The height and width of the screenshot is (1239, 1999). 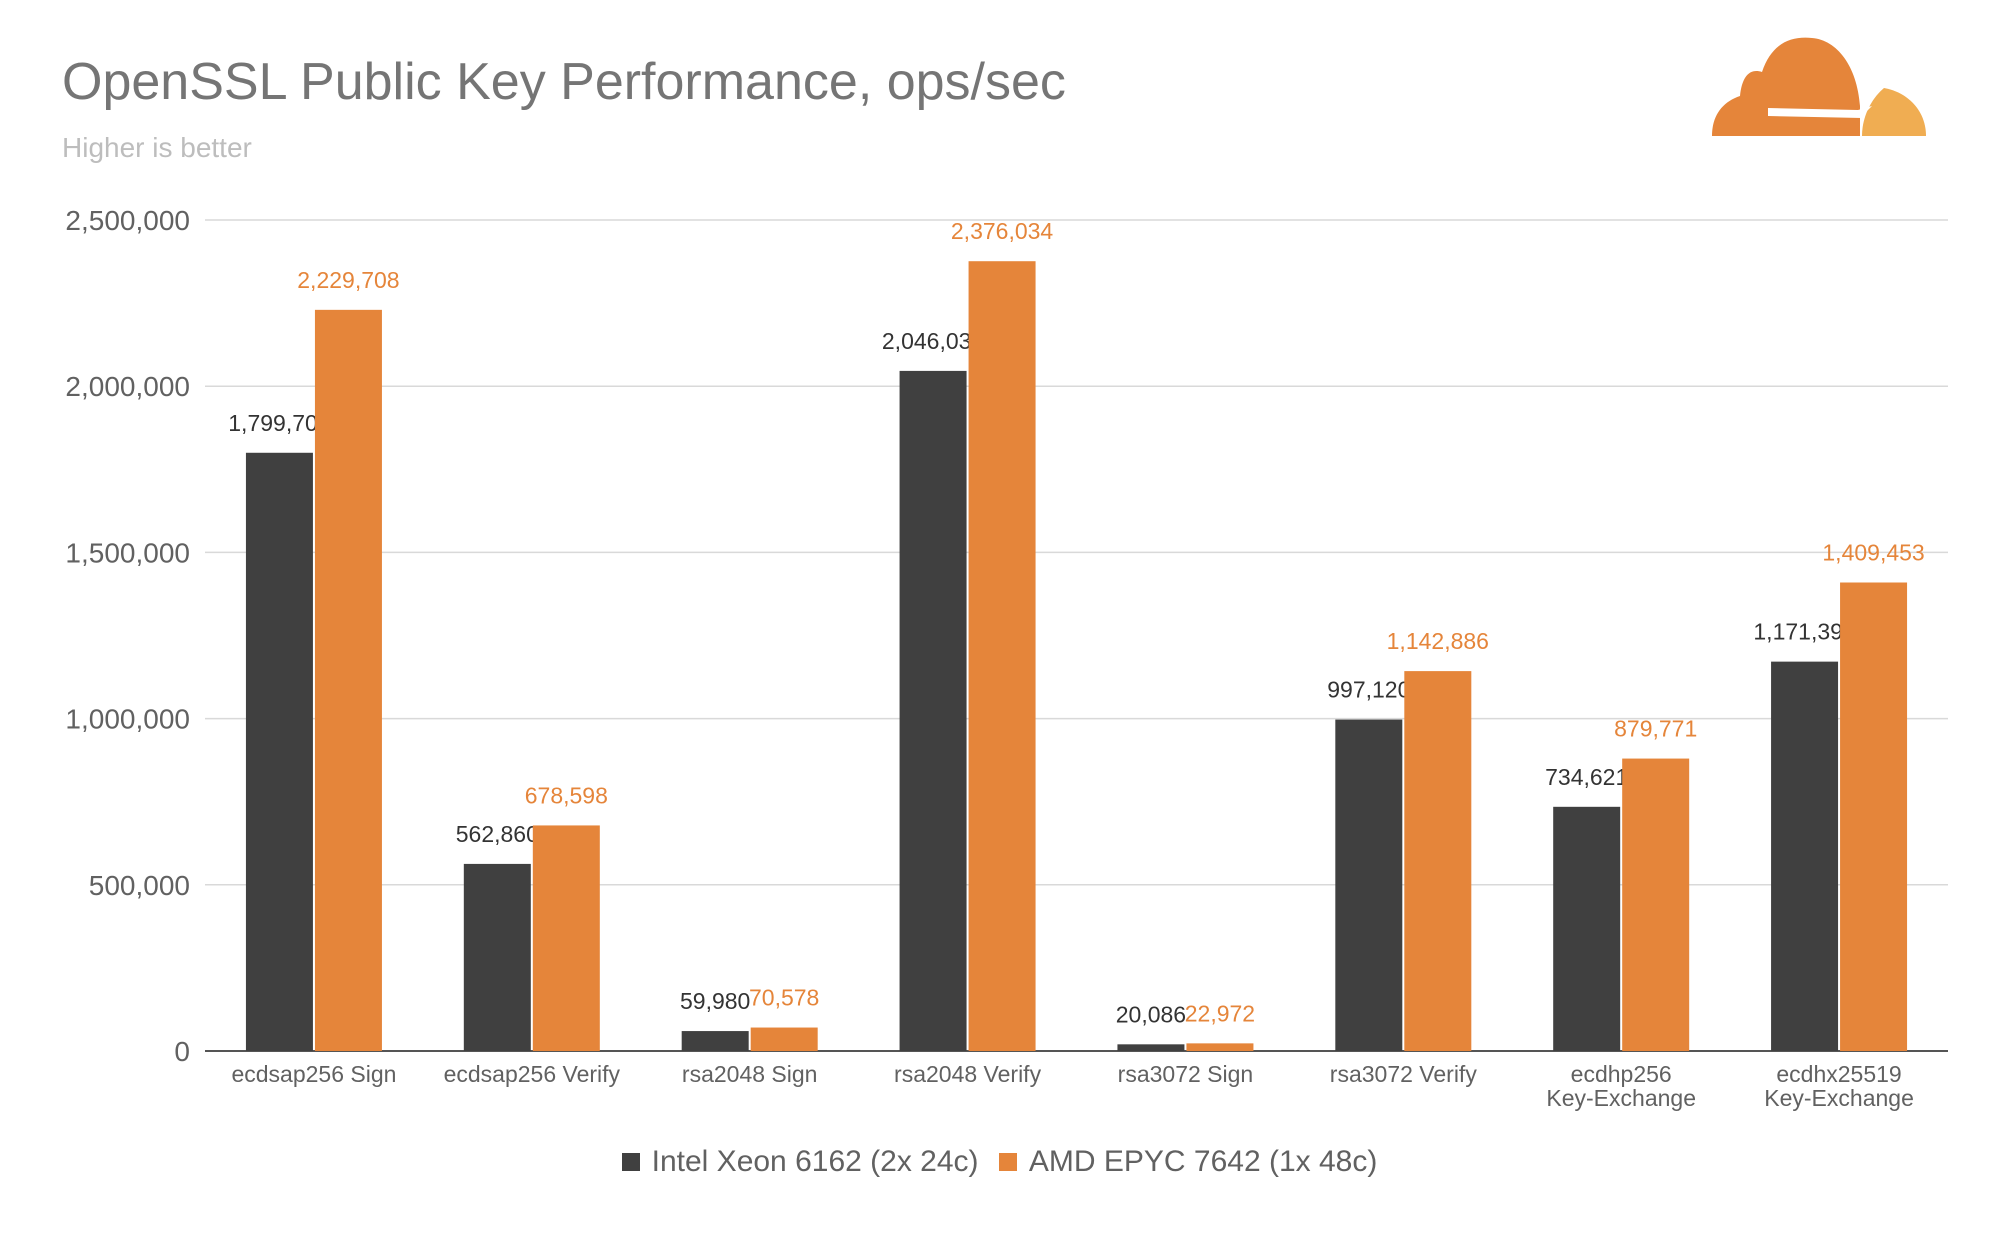 I want to click on legend-label: Intel Xeon 6162 (2x 24c), so click(x=815, y=1161).